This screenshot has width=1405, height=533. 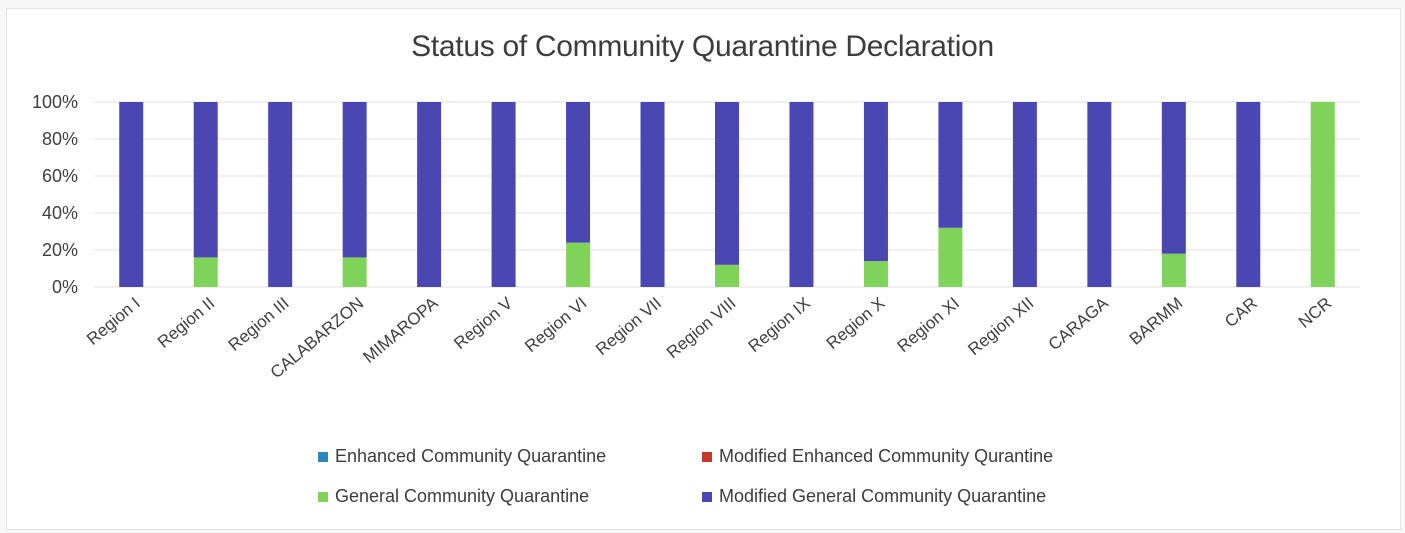 I want to click on y-tick-label: 20%, so click(x=60, y=250).